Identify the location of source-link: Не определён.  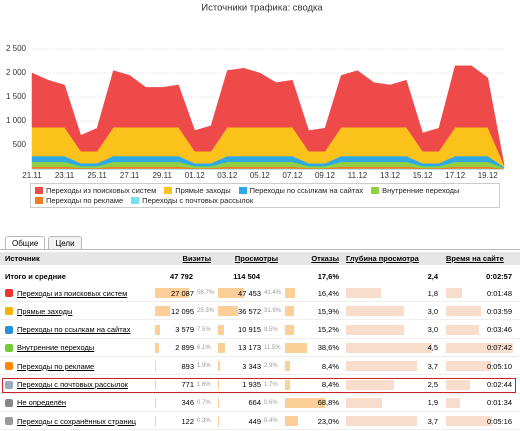
(41, 402).